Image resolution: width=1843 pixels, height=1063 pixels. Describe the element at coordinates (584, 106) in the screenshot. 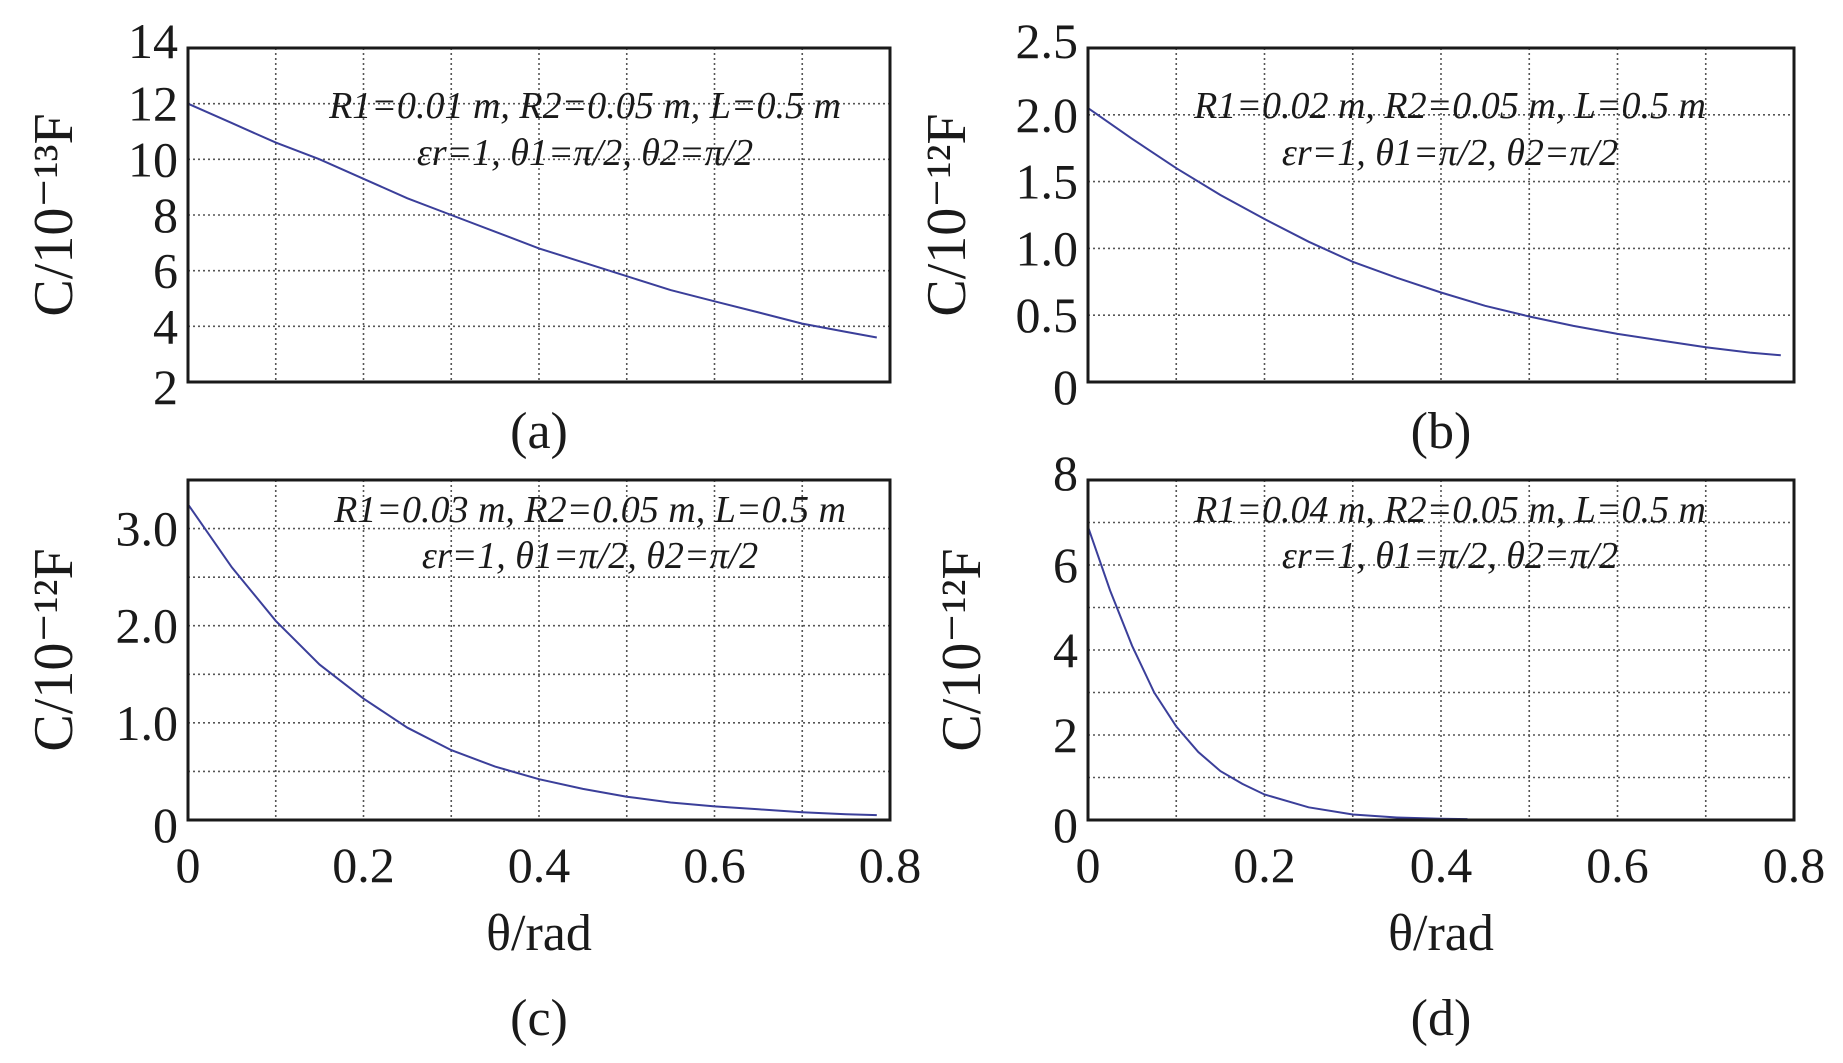

I see `annotation-line-1: R1=0.01 m, R2=0.05 m, L=0.5 m` at that location.